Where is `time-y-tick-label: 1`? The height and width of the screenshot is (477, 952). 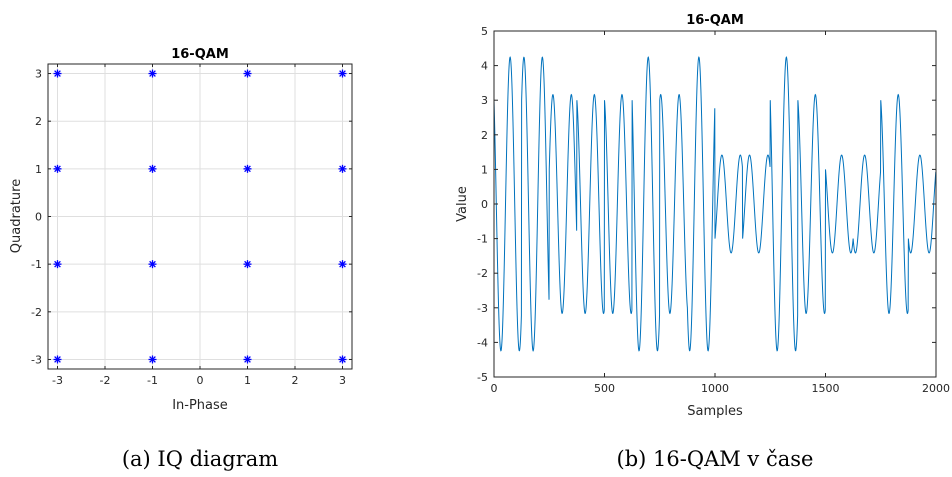
time-y-tick-label: 1 is located at coordinates (484, 169).